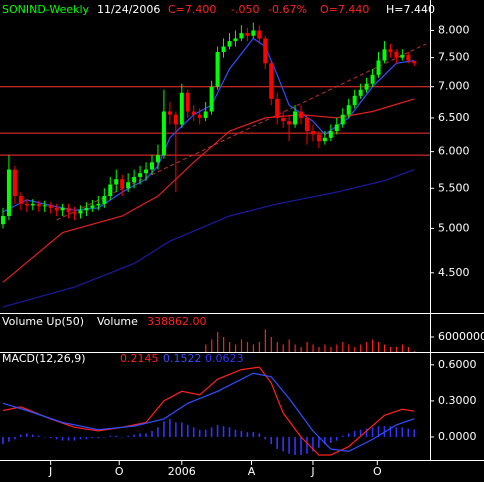 Image resolution: width=484 pixels, height=482 pixels. I want to click on panel-title: Volume Up(50), so click(43, 321).